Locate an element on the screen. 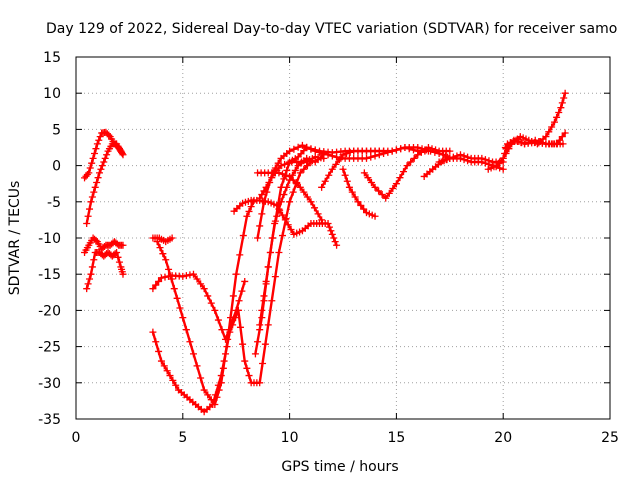 The height and width of the screenshot is (480, 640). x-tick-label: 0 is located at coordinates (76, 438).